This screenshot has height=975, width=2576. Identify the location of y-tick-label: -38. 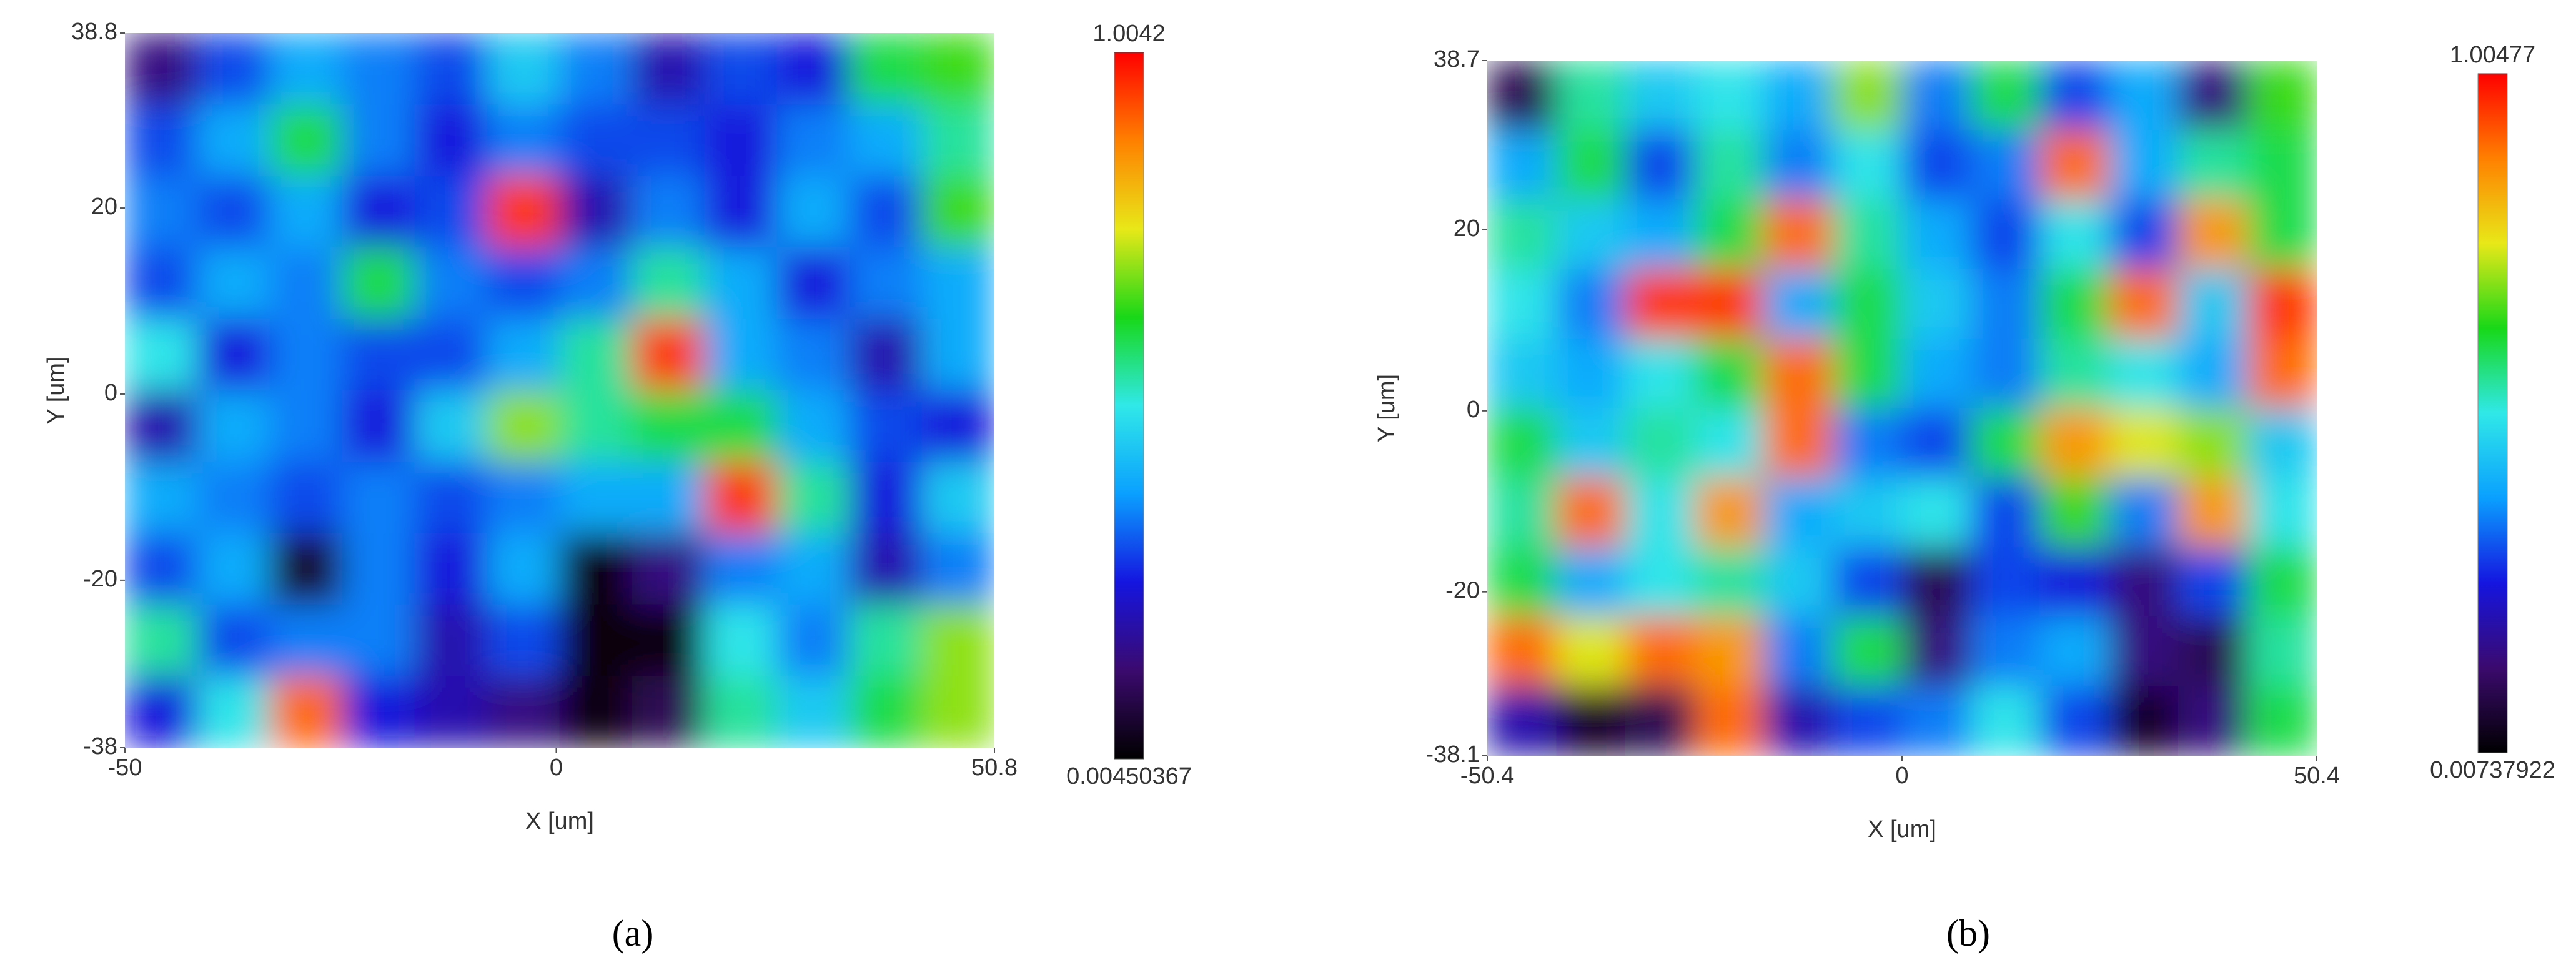
(100, 746).